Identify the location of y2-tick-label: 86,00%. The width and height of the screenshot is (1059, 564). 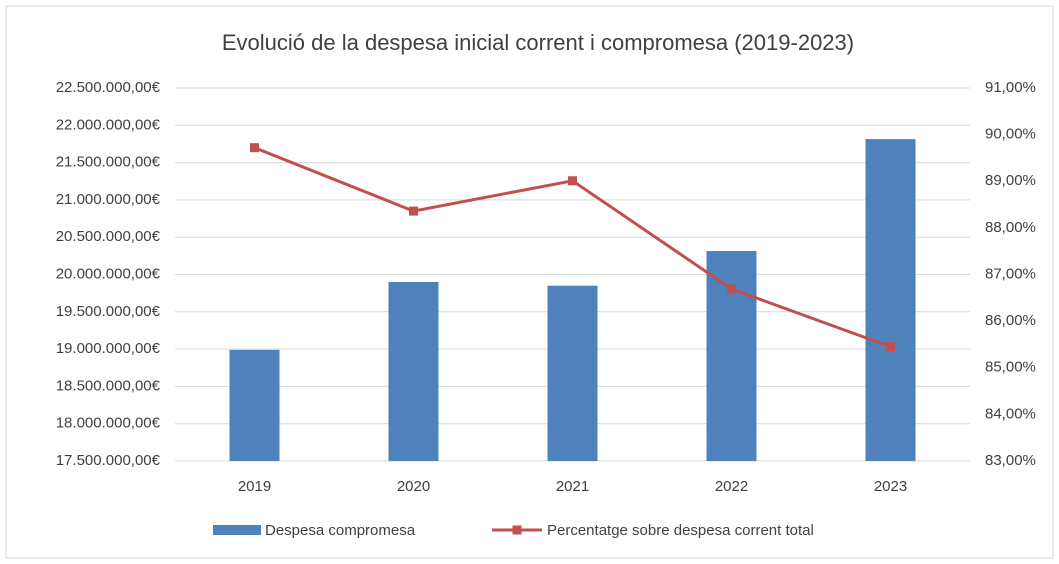
(1010, 320).